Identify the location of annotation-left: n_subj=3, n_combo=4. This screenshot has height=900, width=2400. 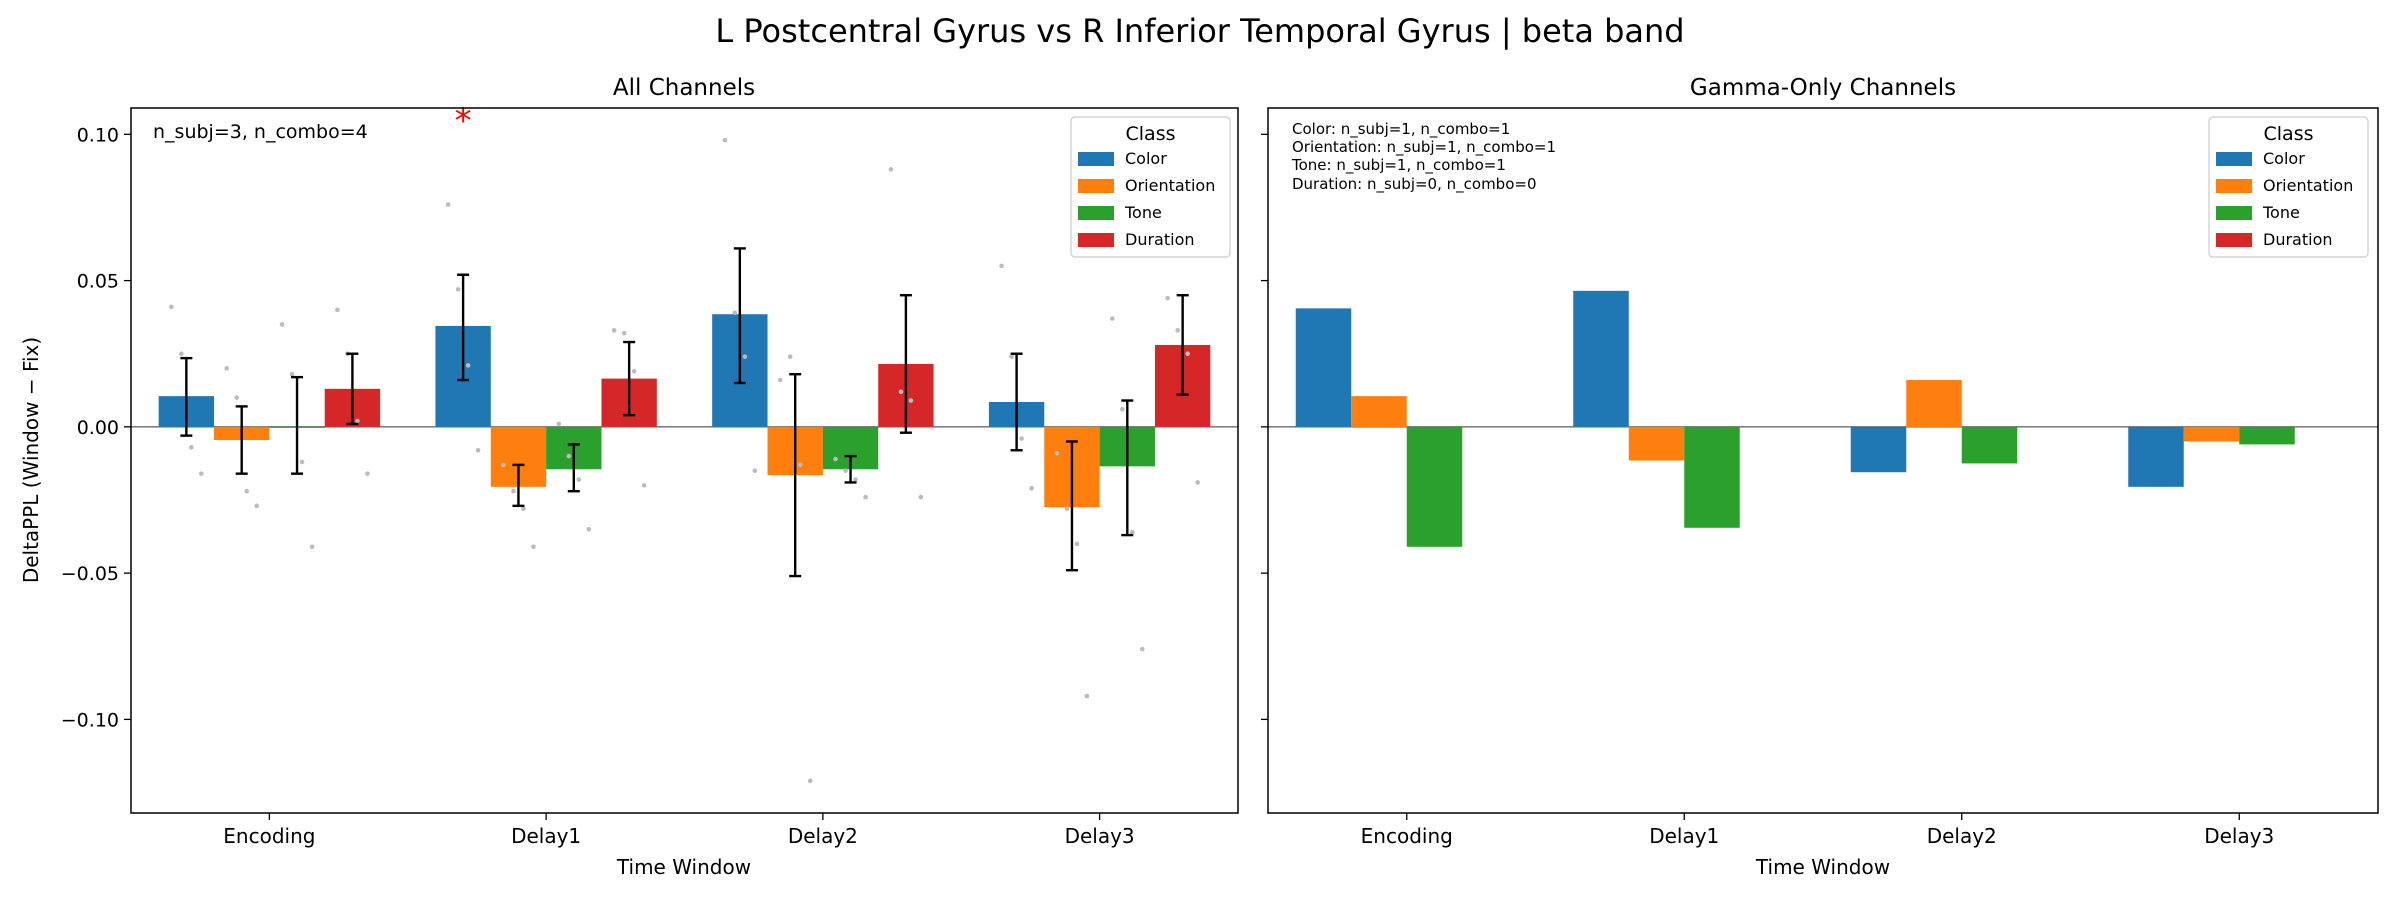
(260, 132).